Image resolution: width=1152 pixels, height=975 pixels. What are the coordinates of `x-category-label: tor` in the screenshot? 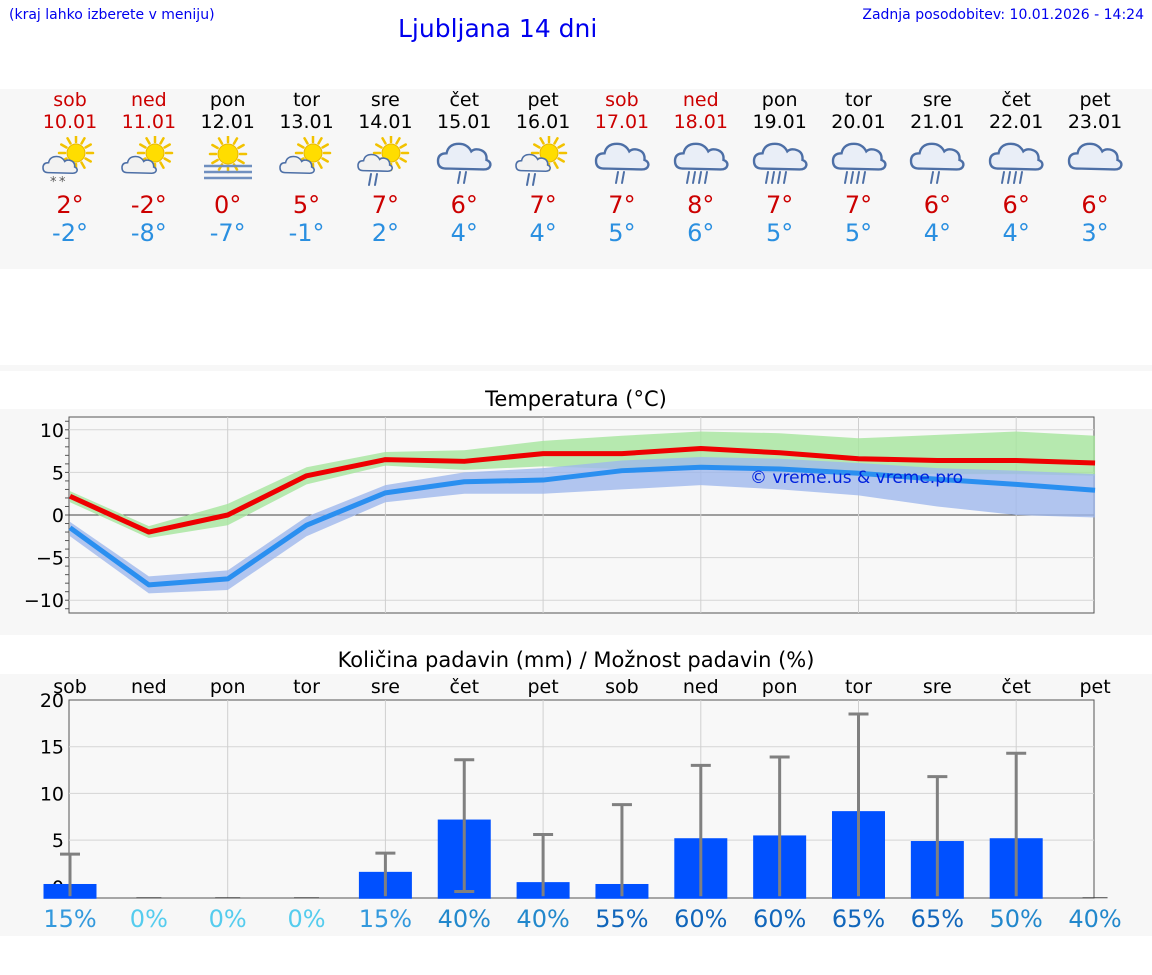 It's located at (858, 687).